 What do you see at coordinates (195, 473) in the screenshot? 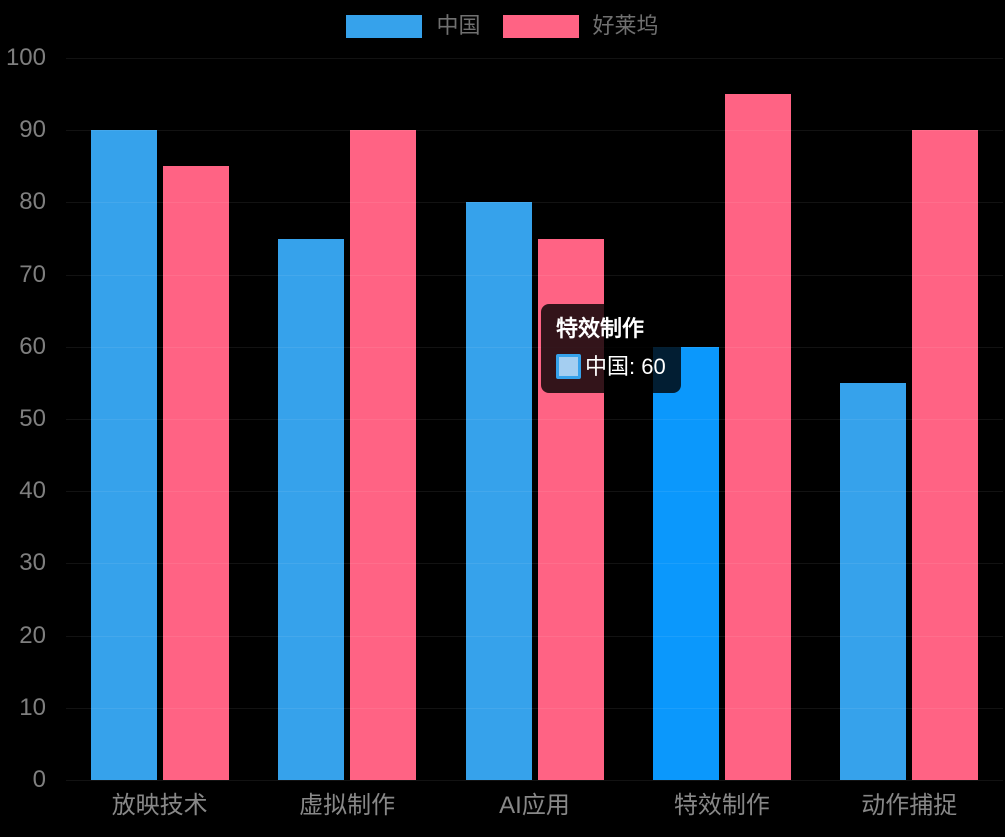
I see `bar-好莱坞-放映技术` at bounding box center [195, 473].